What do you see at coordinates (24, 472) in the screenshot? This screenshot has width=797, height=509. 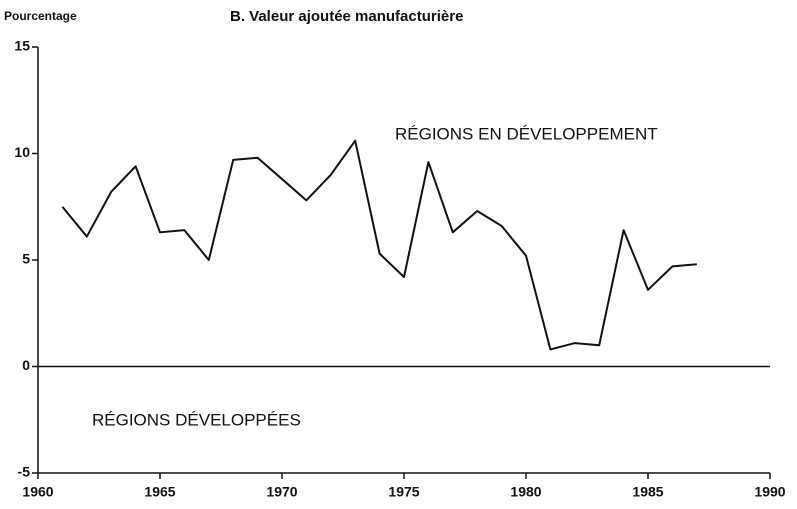 I see `y-tick-label: -5` at bounding box center [24, 472].